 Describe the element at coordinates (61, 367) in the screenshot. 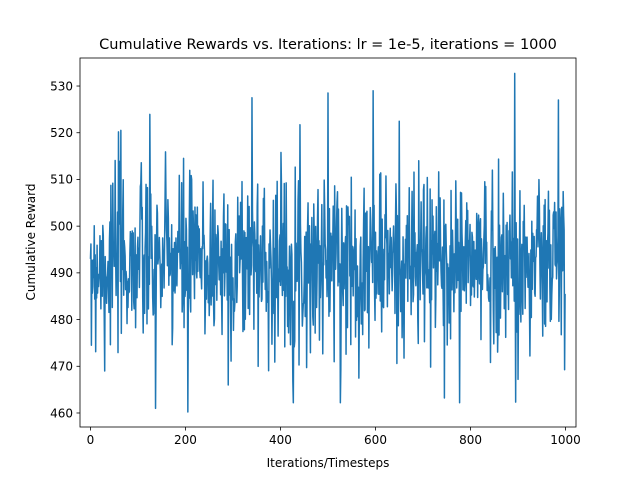

I see `y-tick-label: 470` at that location.